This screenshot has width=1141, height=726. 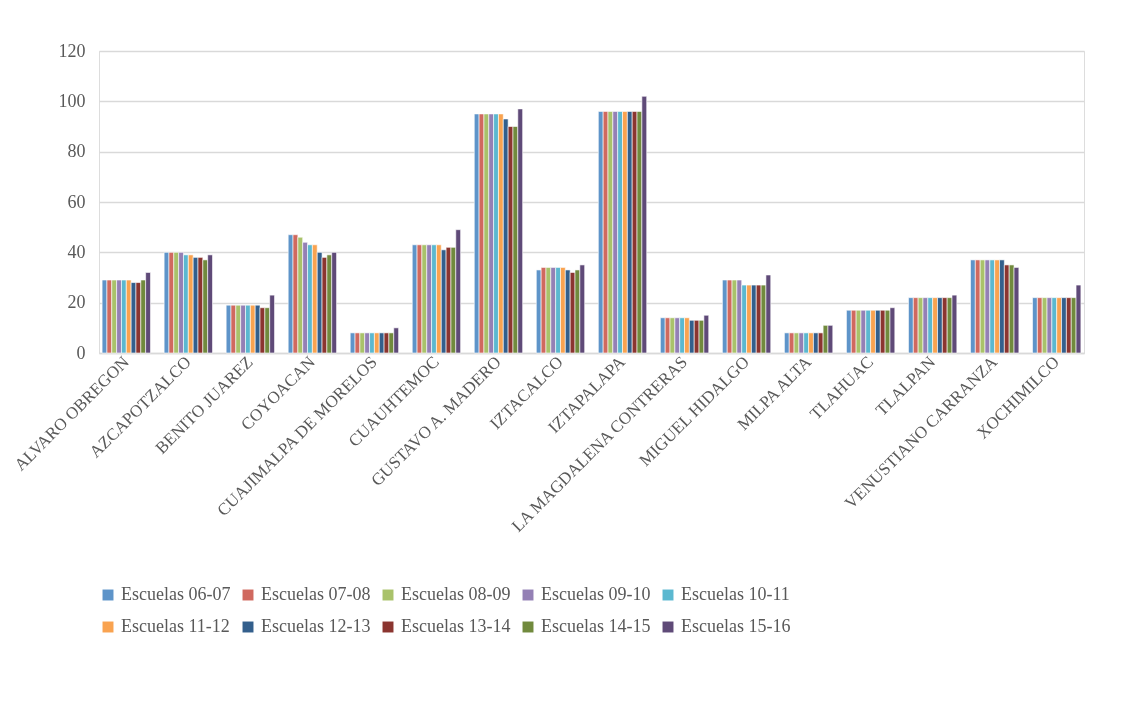 I want to click on y-tick-label: 120, so click(x=72, y=50).